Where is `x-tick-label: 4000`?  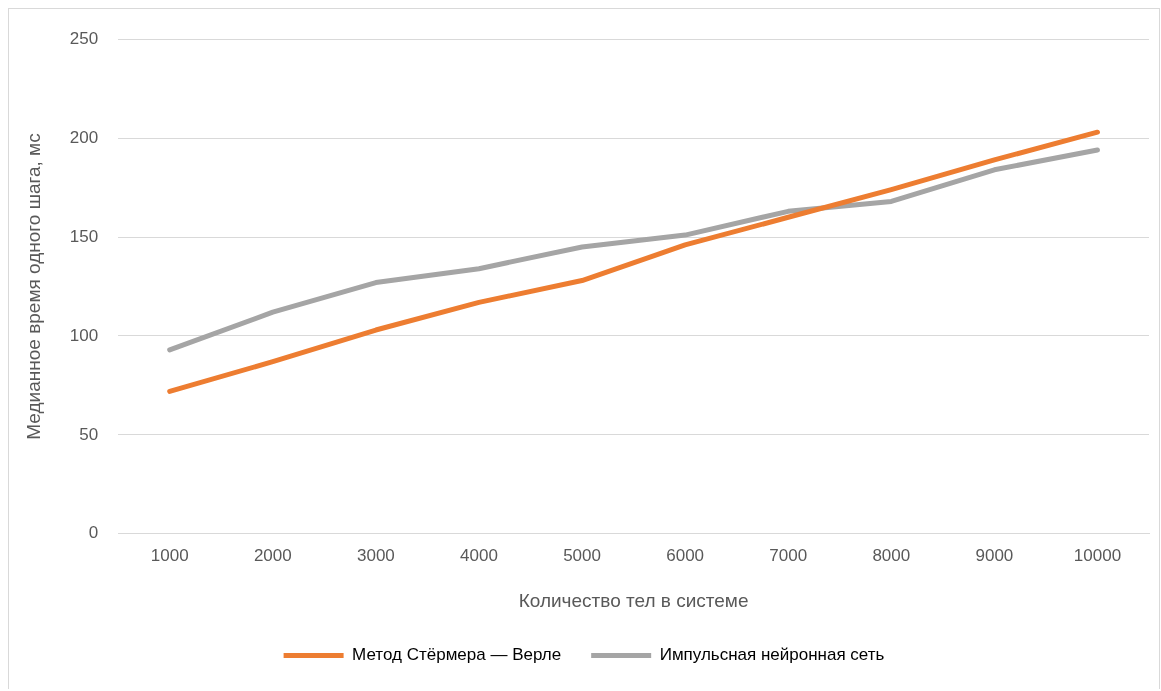
x-tick-label: 4000 is located at coordinates (479, 555).